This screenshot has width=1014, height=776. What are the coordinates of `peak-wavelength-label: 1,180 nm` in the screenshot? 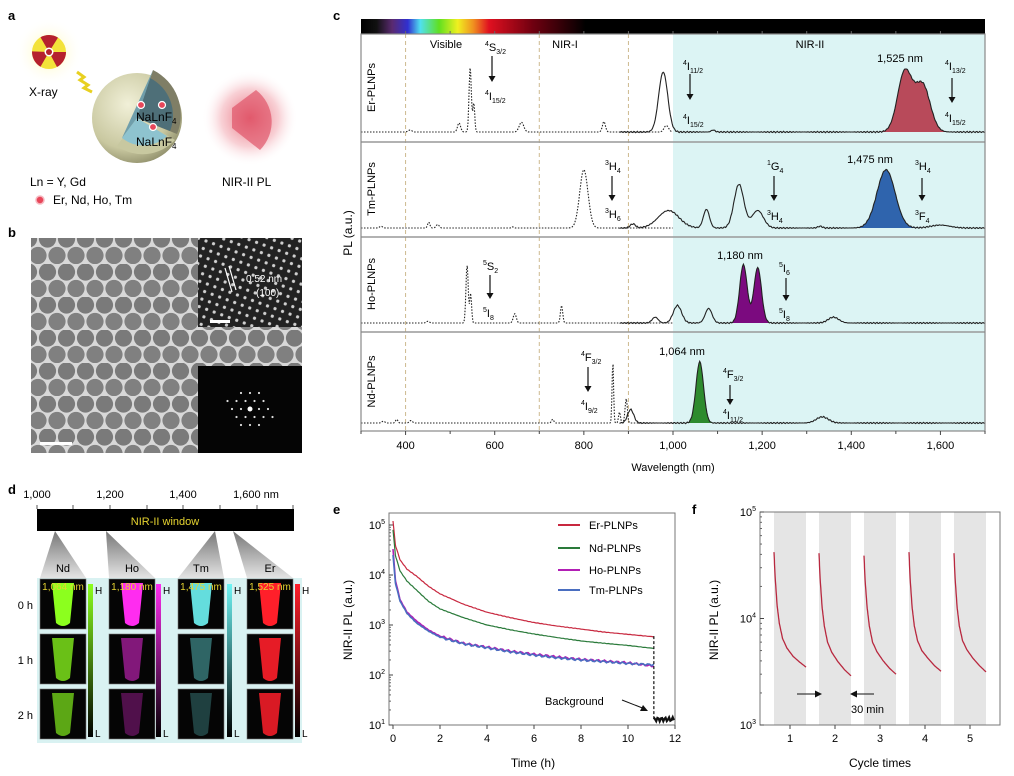 It's located at (740, 256).